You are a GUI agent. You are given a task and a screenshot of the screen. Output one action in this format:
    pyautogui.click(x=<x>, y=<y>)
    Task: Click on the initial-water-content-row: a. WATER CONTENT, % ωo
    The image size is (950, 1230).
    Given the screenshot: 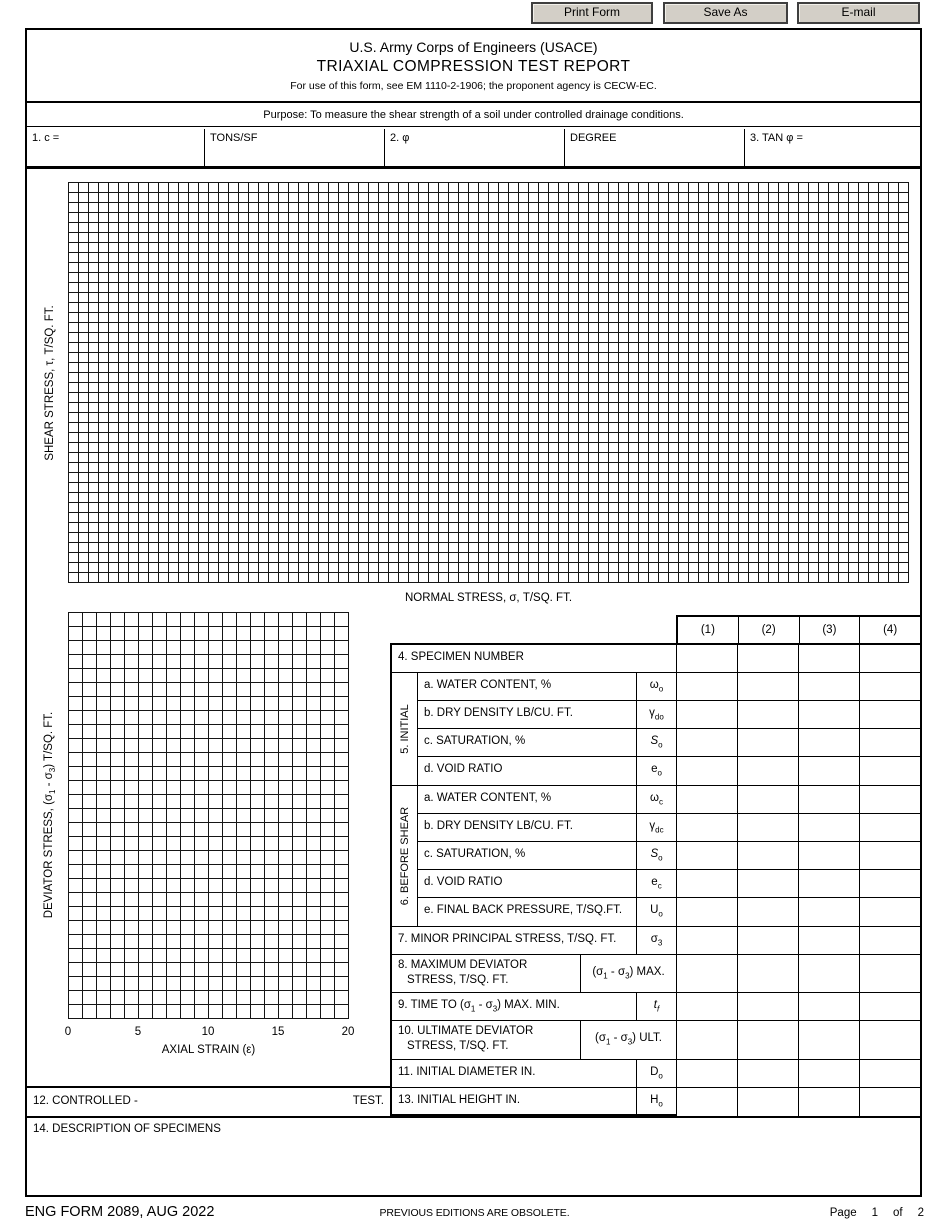 What is the action you would take?
    pyautogui.click(x=669, y=687)
    